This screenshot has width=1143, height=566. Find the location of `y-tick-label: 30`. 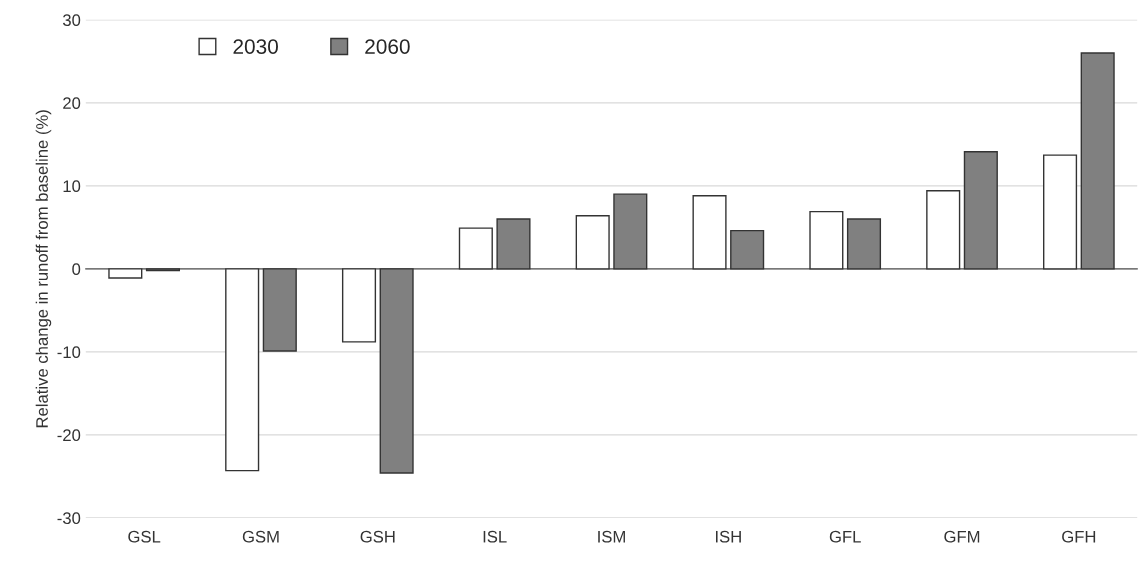

y-tick-label: 30 is located at coordinates (71, 20).